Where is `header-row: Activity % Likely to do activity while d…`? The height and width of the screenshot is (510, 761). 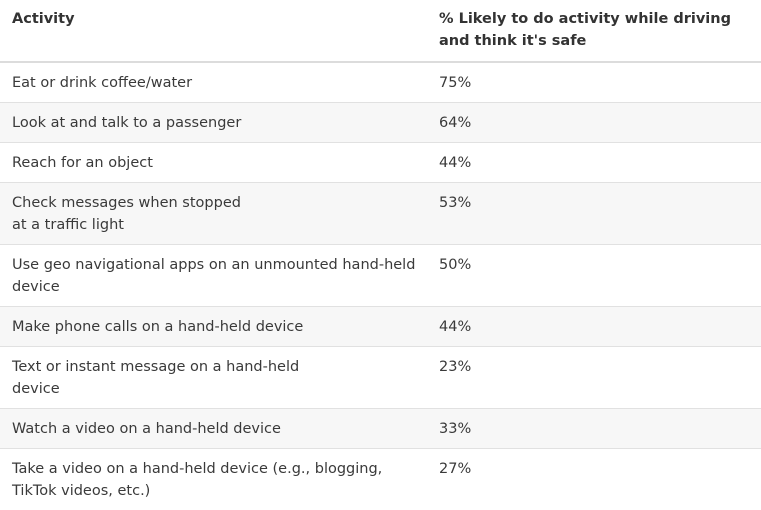
header-row: Activity % Likely to do activity while d… is located at coordinates (380, 31).